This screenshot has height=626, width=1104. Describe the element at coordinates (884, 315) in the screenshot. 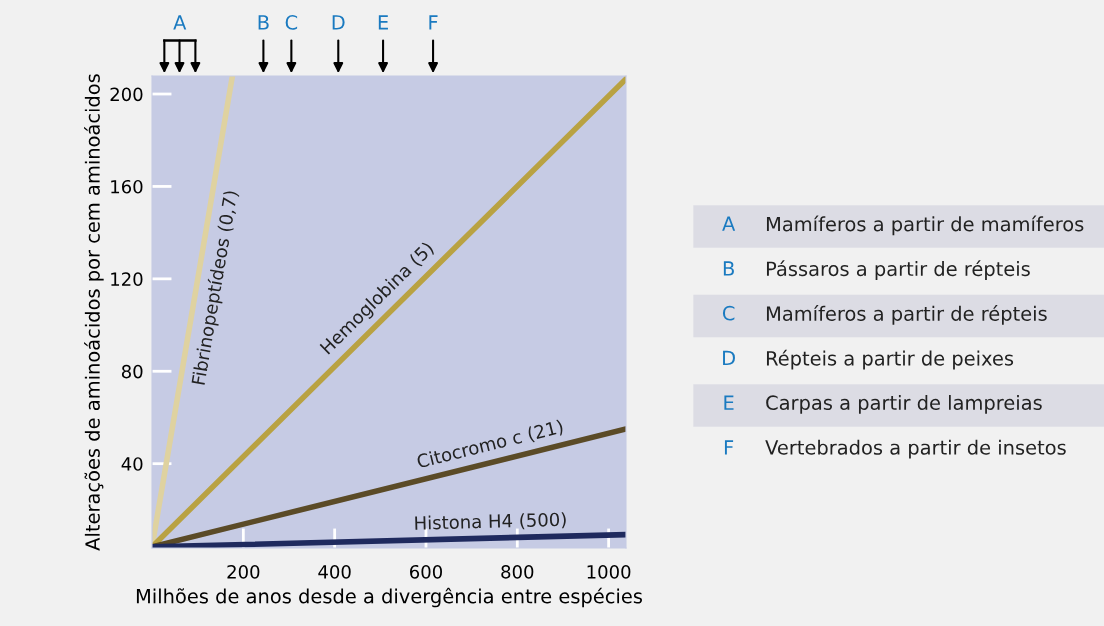

I see `text: C Mamíferos a partir de répteis` at that location.